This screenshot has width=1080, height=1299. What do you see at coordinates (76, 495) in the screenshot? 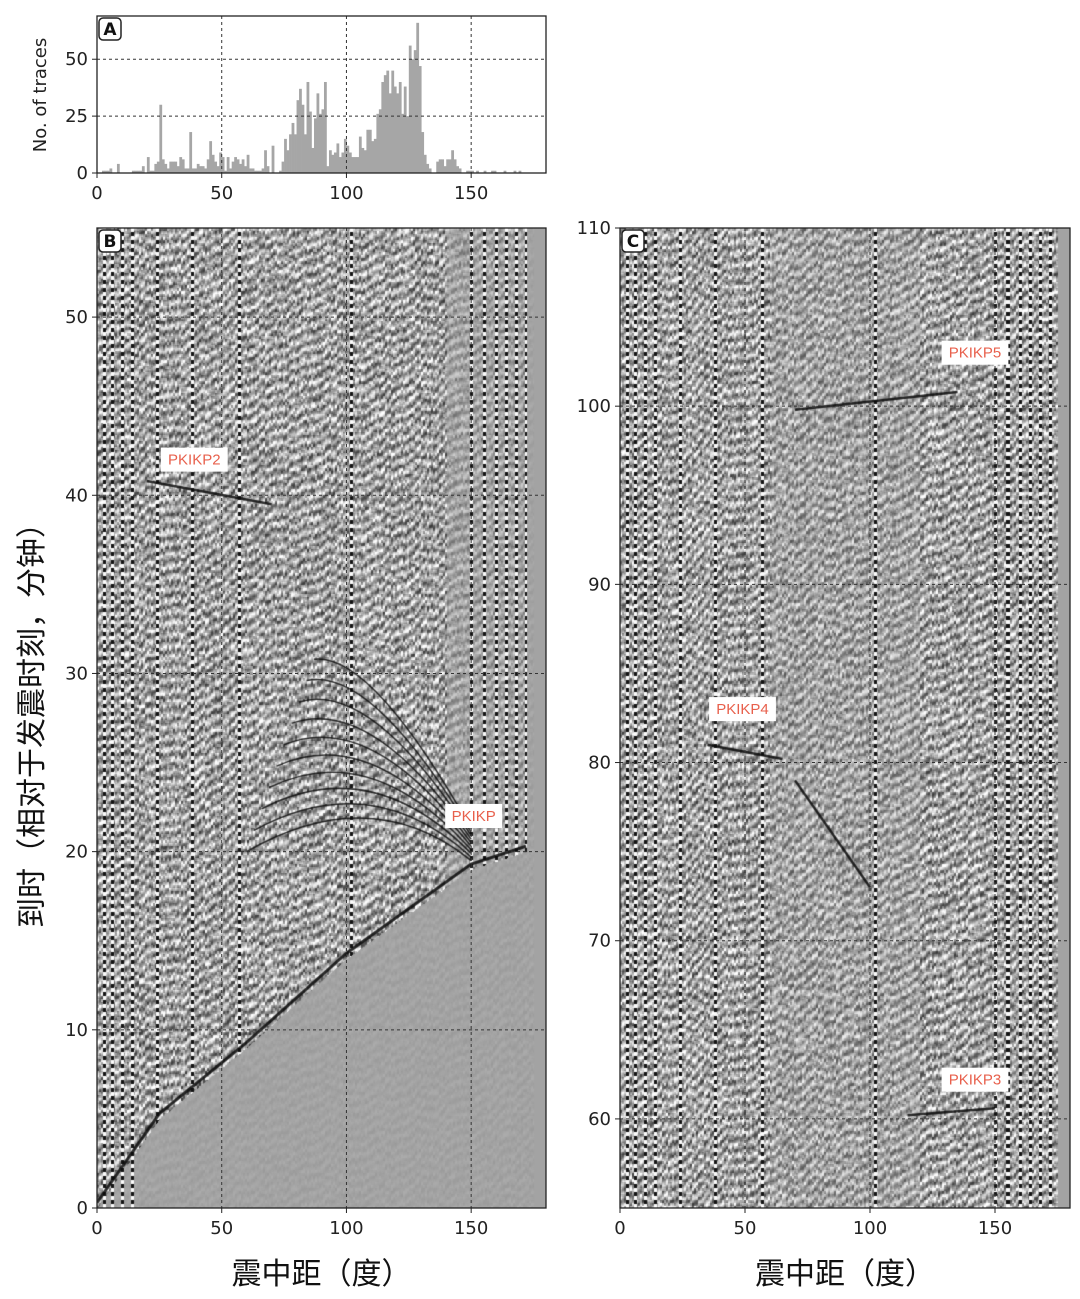
I see `y-tick-label: 40` at bounding box center [76, 495].